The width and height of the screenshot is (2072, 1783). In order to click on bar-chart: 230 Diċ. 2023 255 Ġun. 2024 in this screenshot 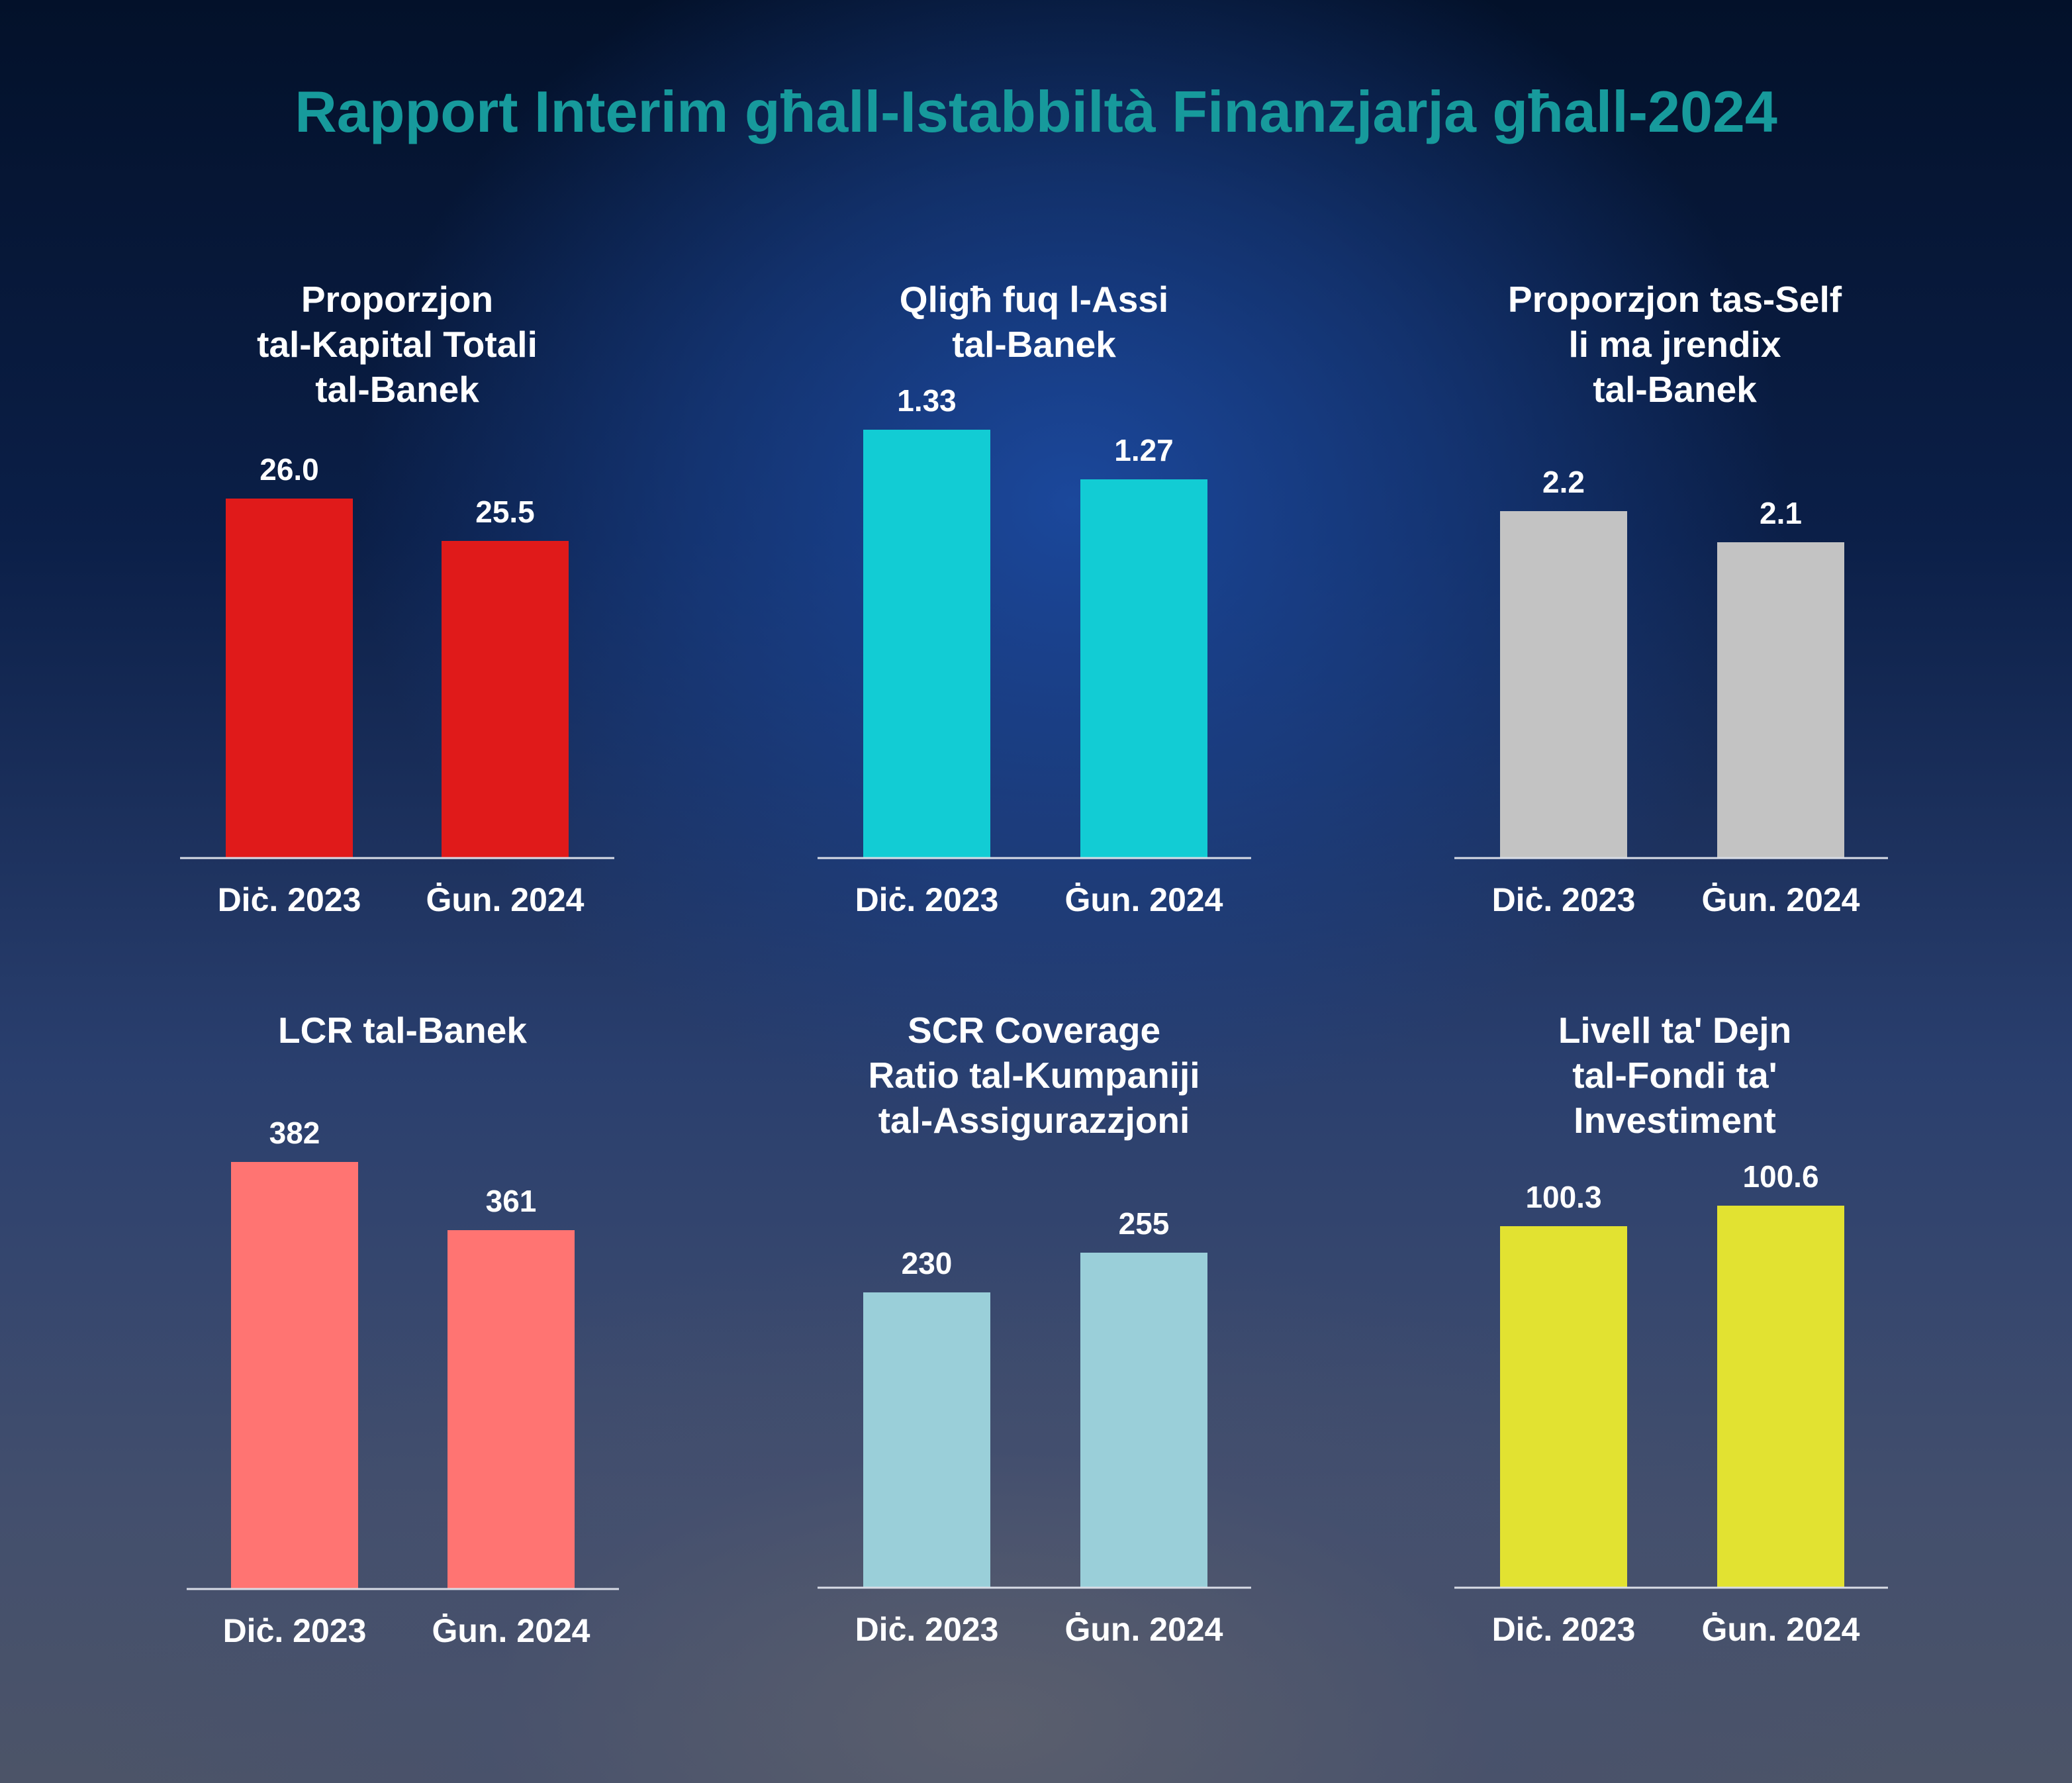, I will do `click(1034, 1427)`.